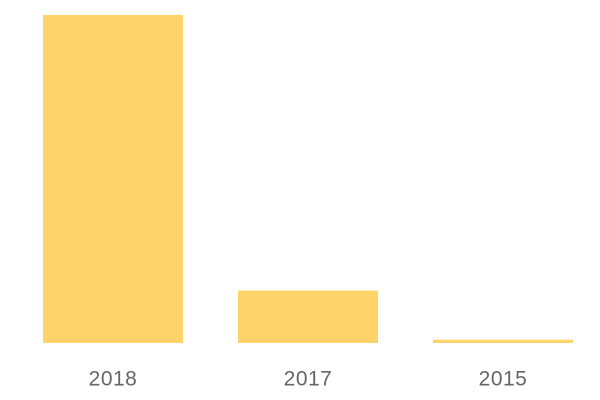 The width and height of the screenshot is (600, 400). Describe the element at coordinates (503, 379) in the screenshot. I see `x-tick-label: 2015` at that location.